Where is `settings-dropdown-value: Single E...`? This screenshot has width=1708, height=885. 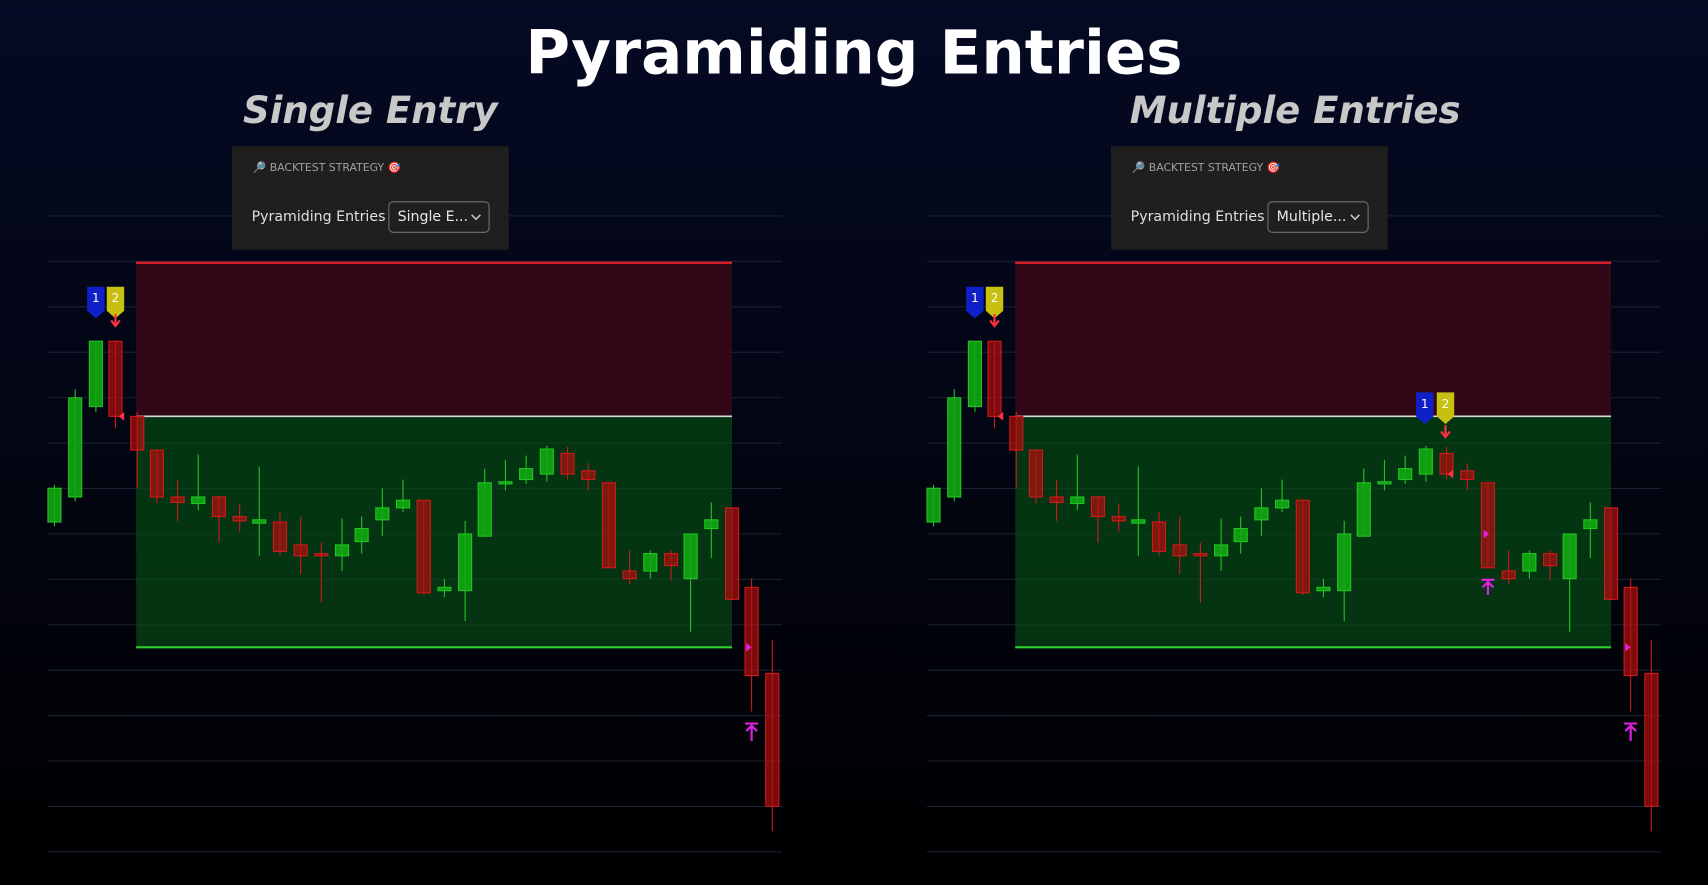
settings-dropdown-value: Single E... is located at coordinates (433, 217).